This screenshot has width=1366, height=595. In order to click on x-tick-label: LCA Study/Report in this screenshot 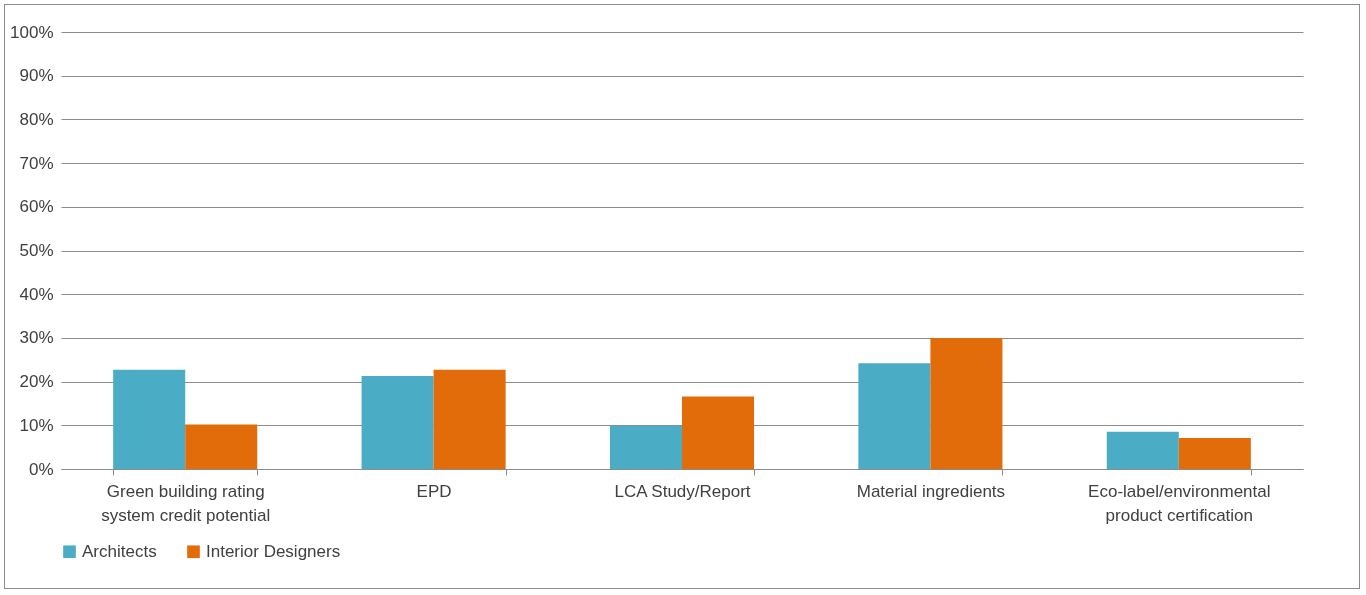, I will do `click(682, 491)`.